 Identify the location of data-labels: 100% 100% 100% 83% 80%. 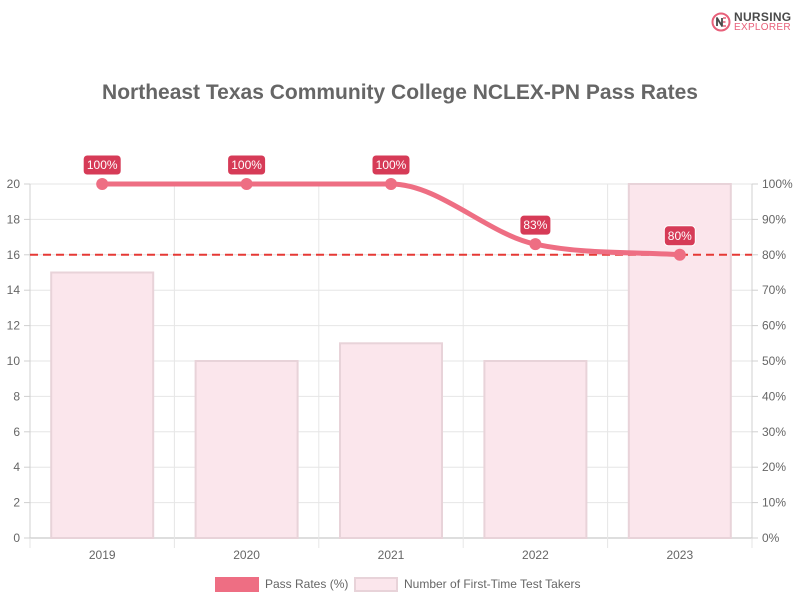
(389, 200).